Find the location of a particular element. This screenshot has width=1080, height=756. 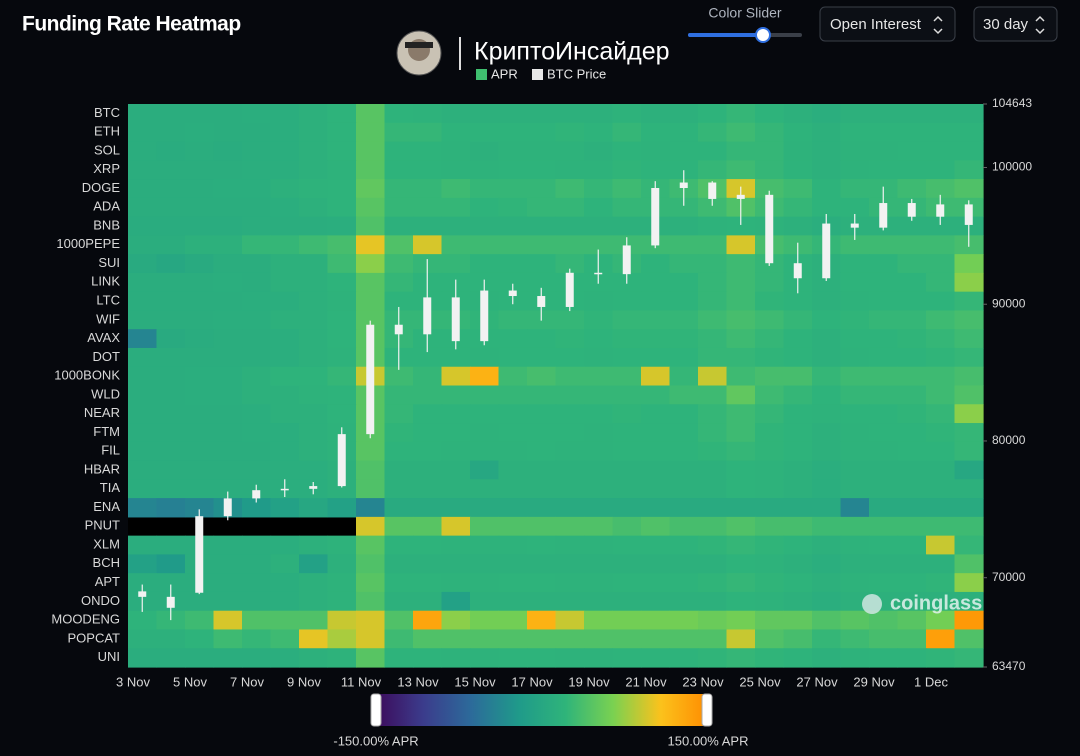

metric-select: Open Interest is located at coordinates (887, 24).